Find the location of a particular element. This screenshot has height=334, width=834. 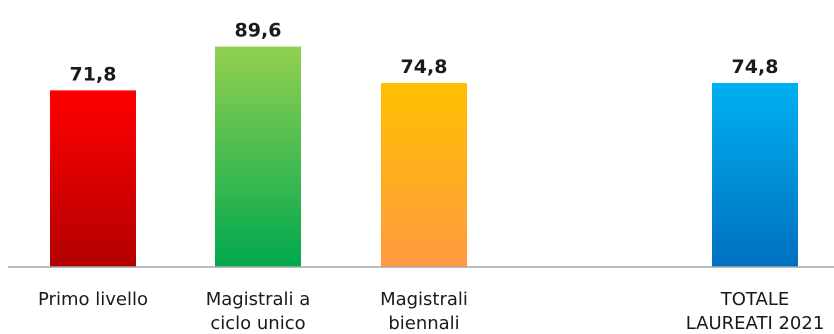

category-label-line: Primo livello is located at coordinates (93, 299).